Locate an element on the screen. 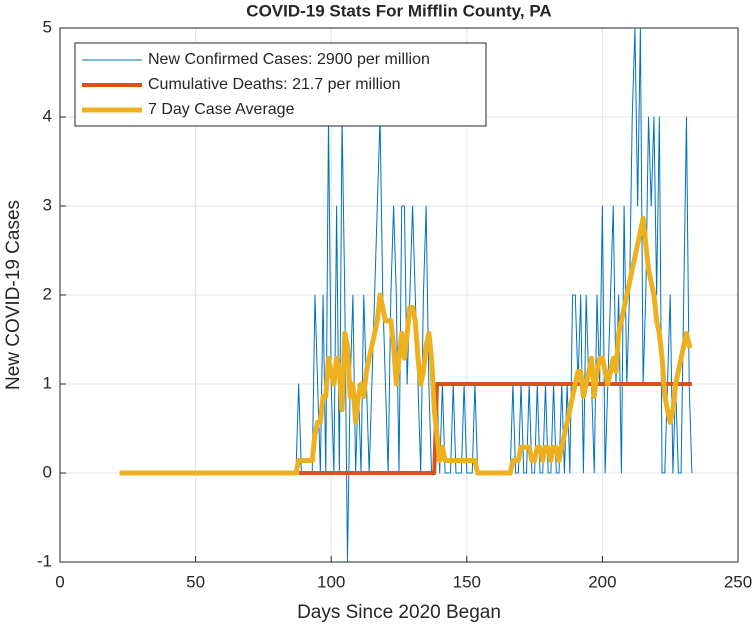  y-tick-label: 1 is located at coordinates (47, 382).